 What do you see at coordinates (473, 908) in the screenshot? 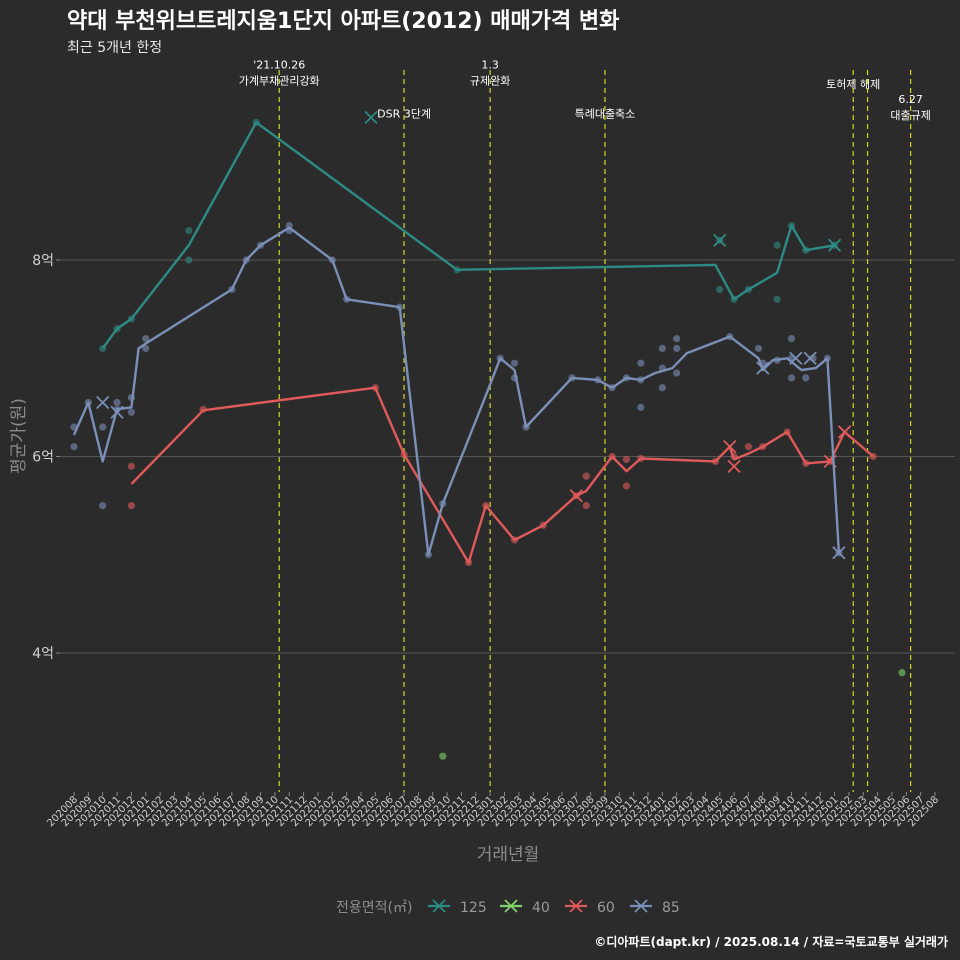
I see `legend-label: 125` at bounding box center [473, 908].